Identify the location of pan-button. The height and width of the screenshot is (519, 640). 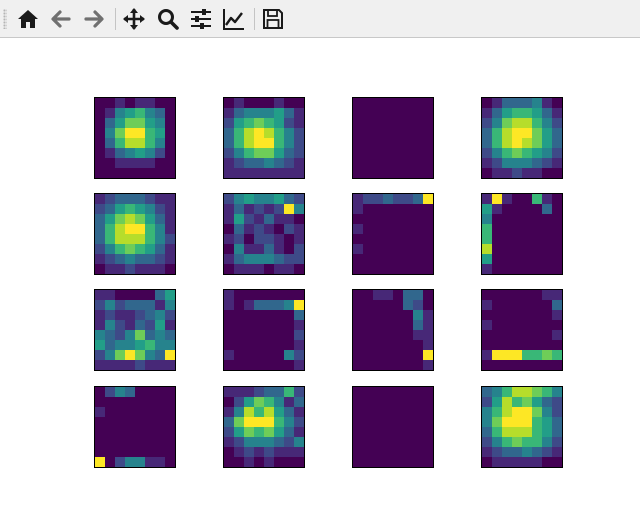
(134, 19).